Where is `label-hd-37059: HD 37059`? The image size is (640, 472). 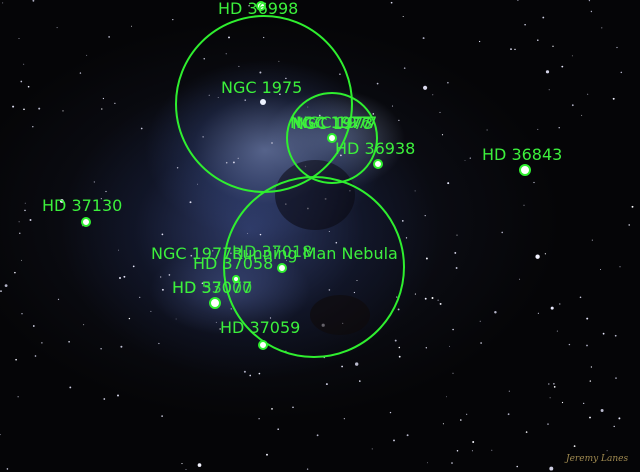
label-hd-37059: HD 37059 is located at coordinates (260, 327).